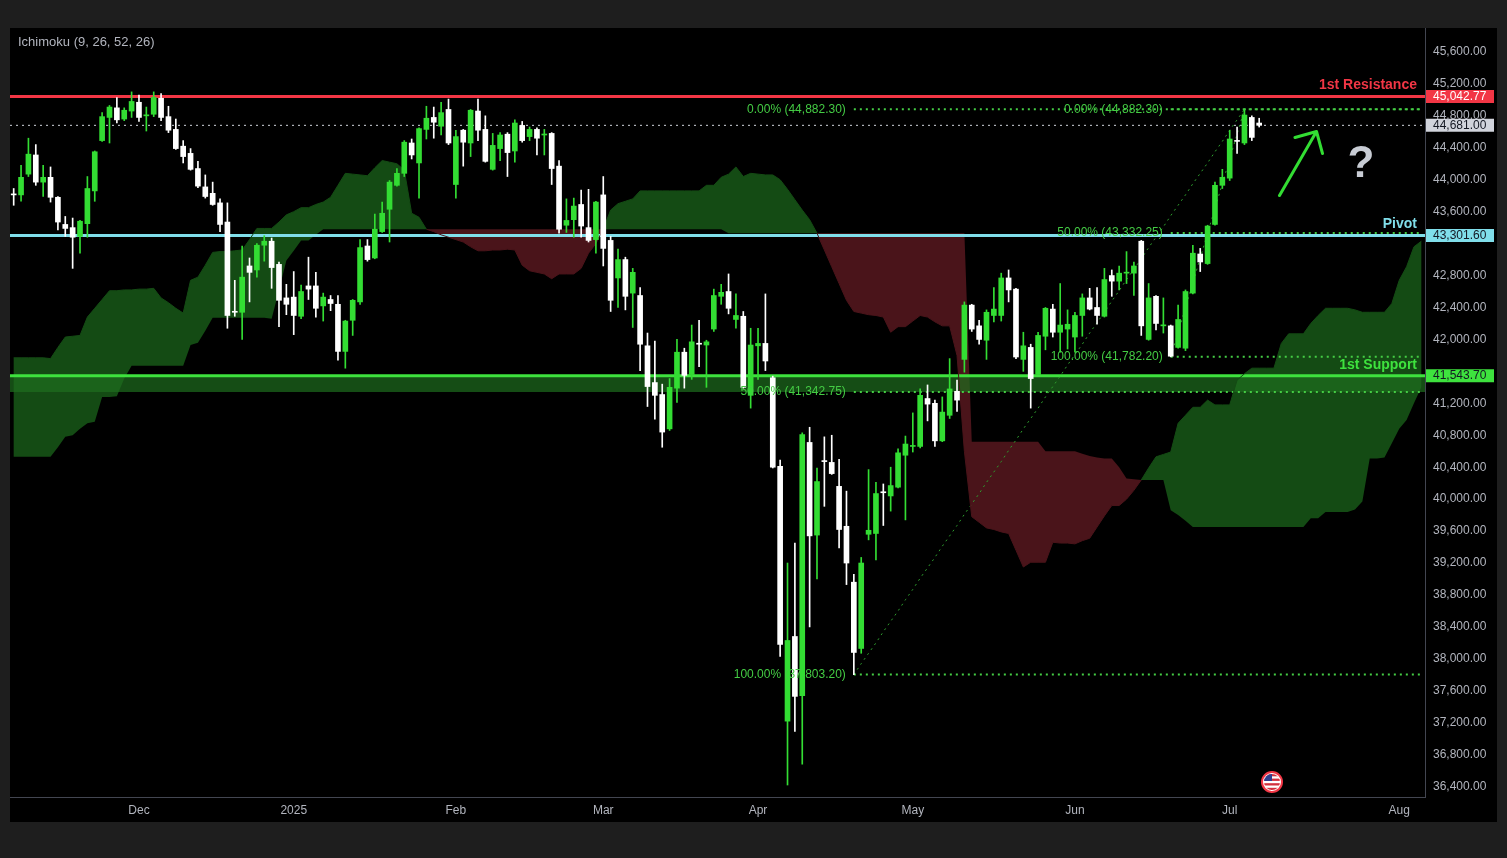  What do you see at coordinates (1378, 363) in the screenshot?
I see `ref-line-label: 1st Support` at bounding box center [1378, 363].